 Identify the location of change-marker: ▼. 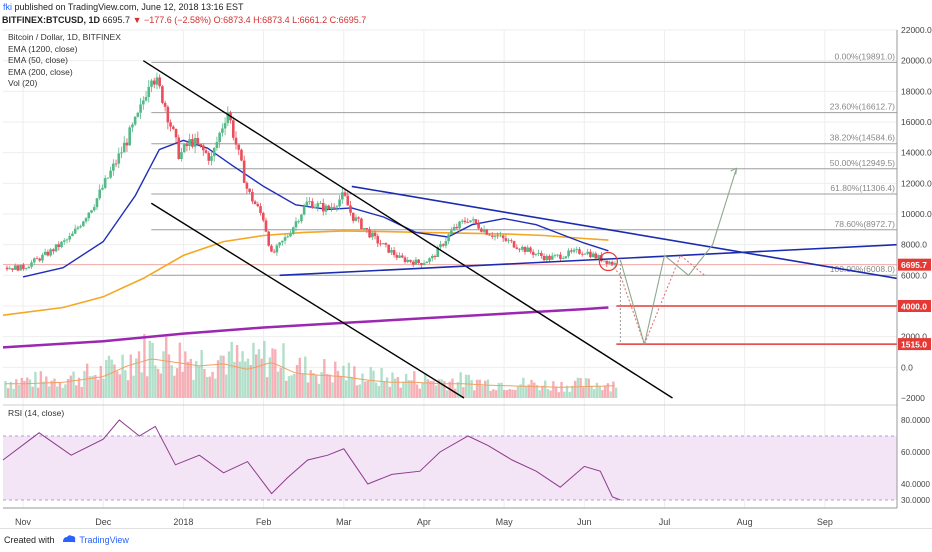
(137, 20).